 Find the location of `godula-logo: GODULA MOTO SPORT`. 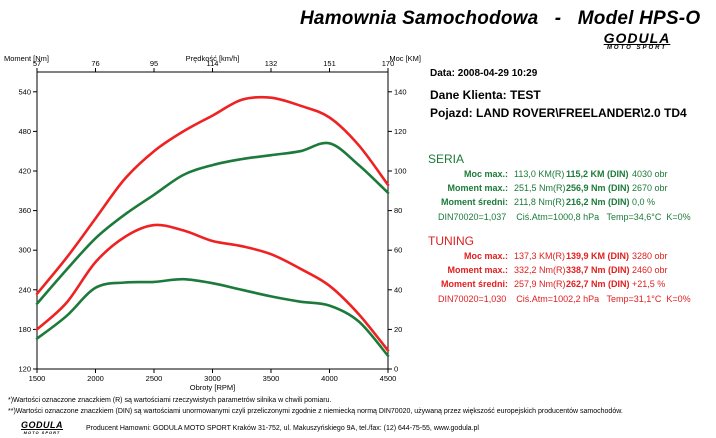

godula-logo: GODULA MOTO SPORT is located at coordinates (637, 41).